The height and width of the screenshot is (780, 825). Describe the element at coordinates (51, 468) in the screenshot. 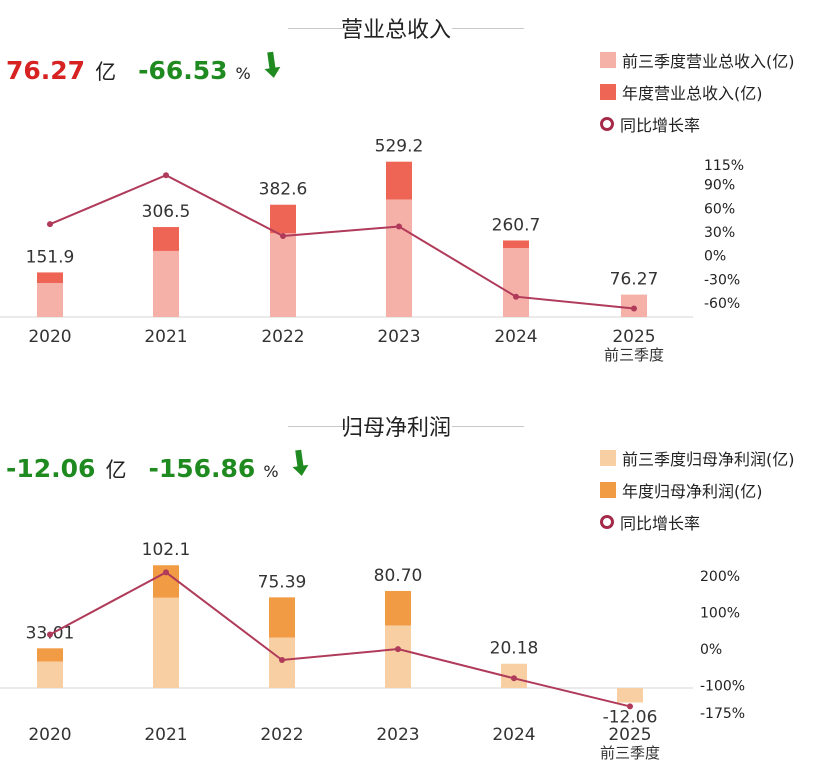

I see `profit-headline-value: -12.06` at that location.